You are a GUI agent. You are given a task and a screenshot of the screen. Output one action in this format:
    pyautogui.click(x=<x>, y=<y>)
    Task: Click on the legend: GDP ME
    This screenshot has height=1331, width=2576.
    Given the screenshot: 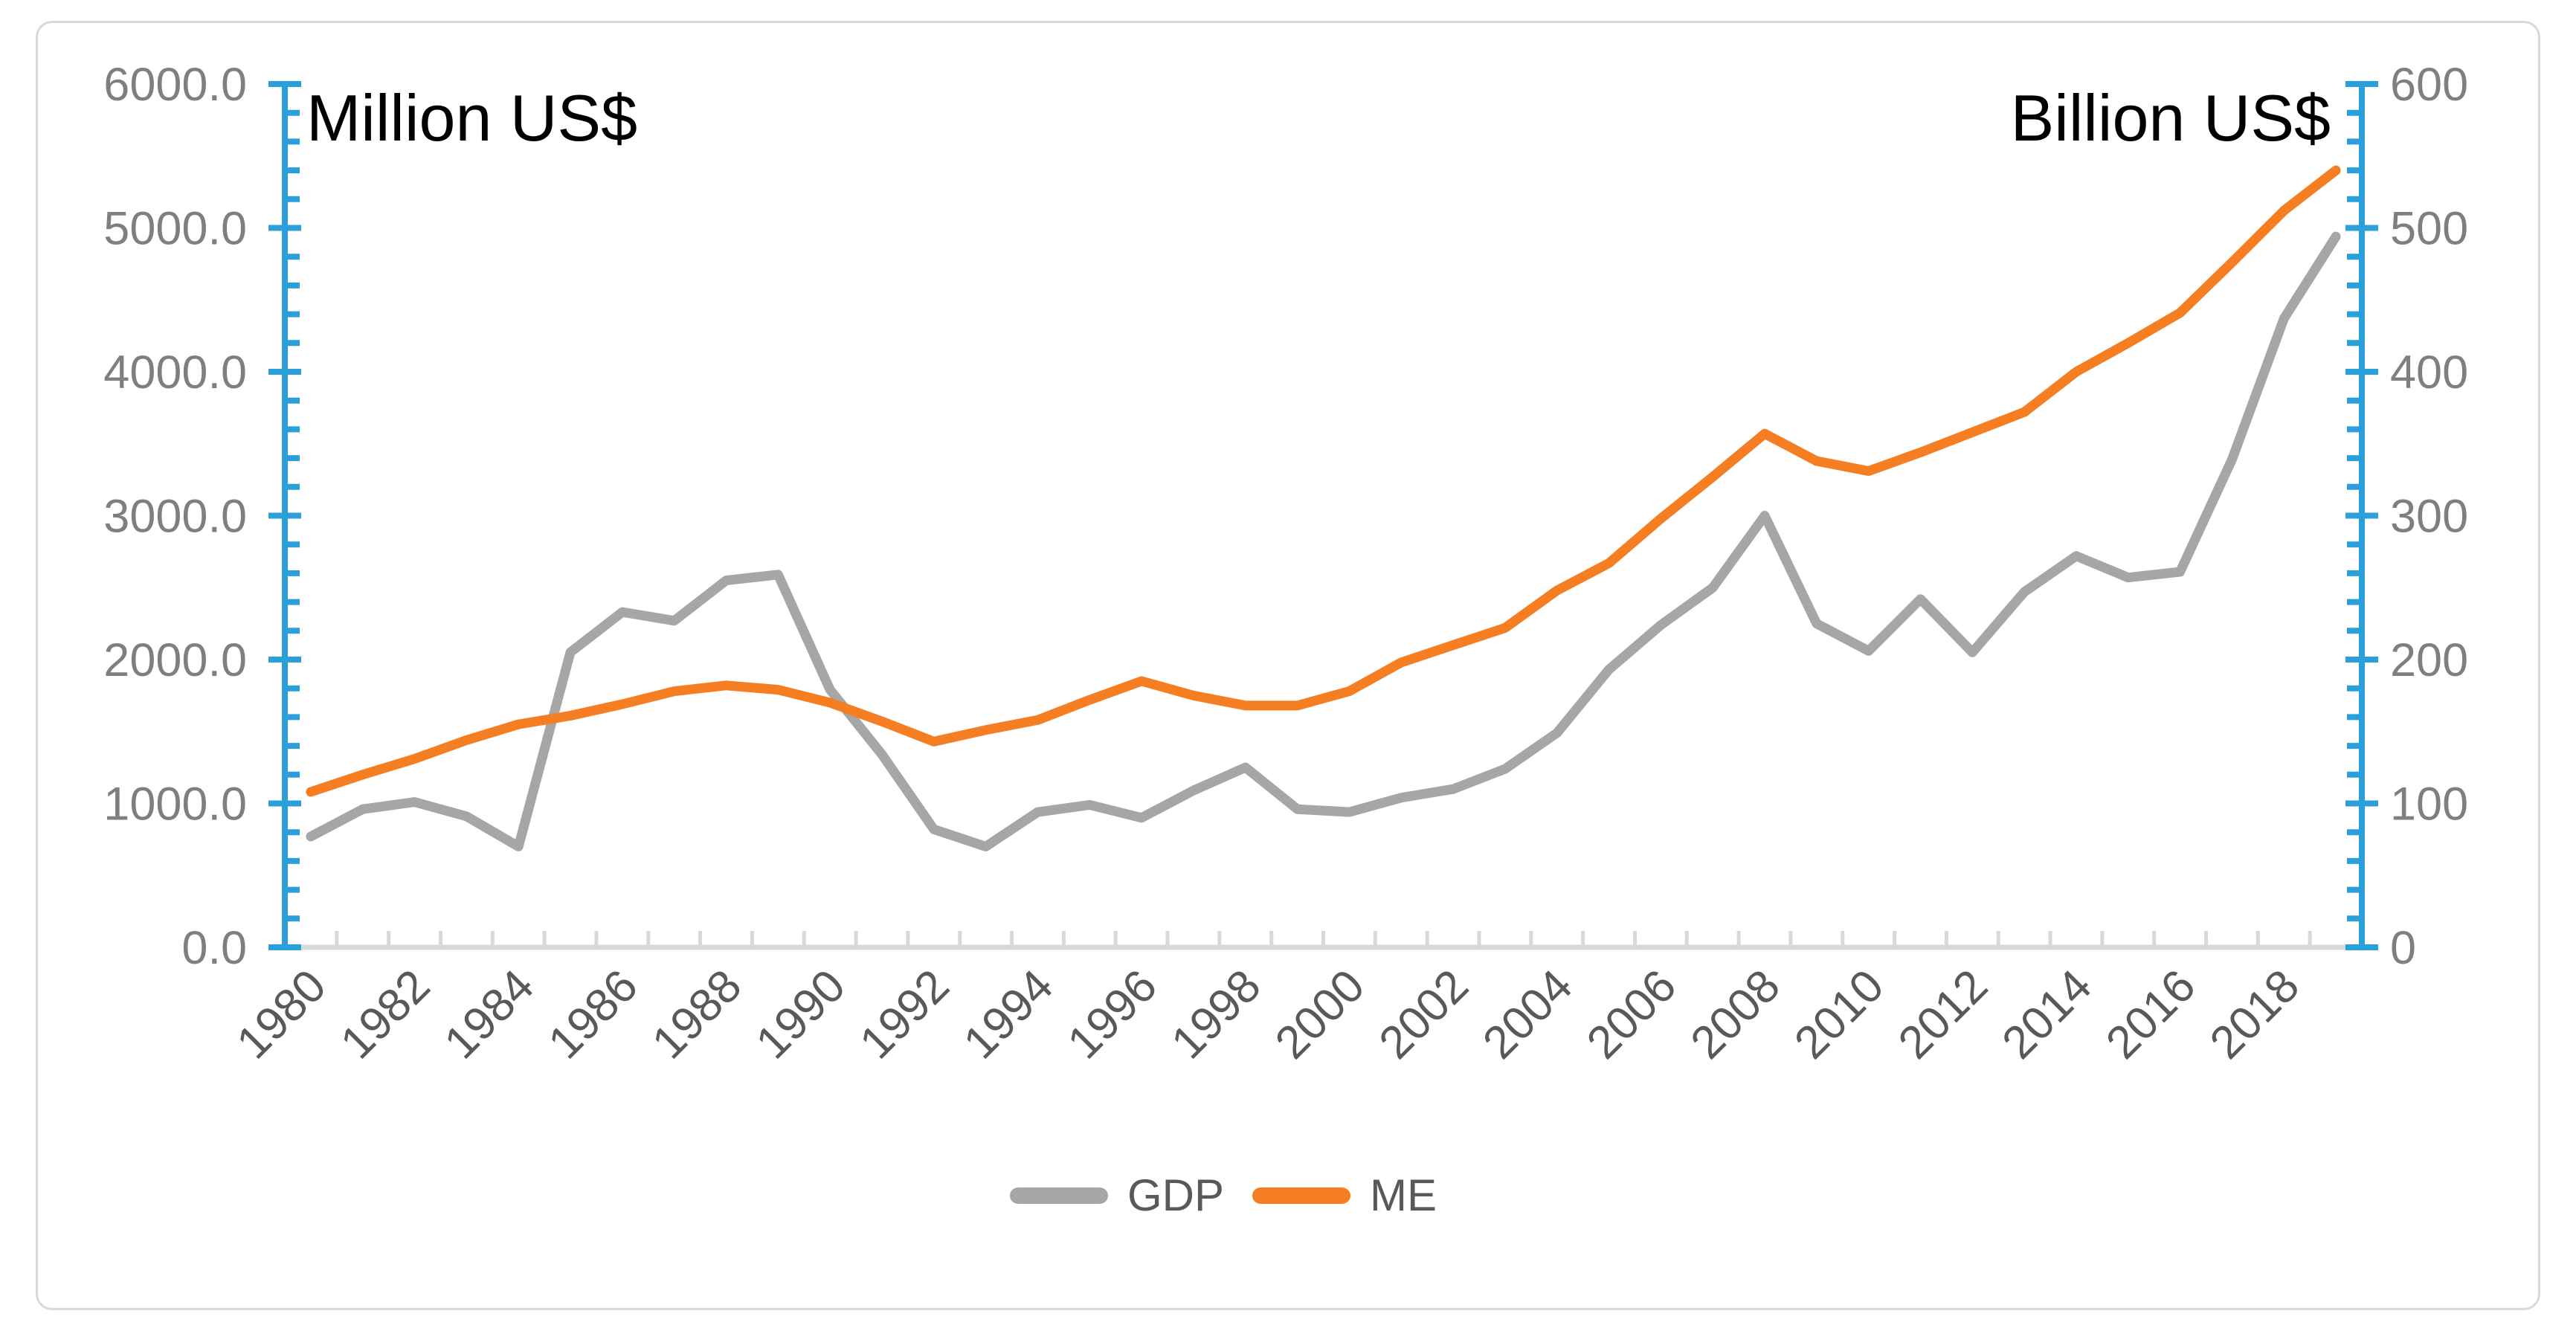 What is the action you would take?
    pyautogui.click(x=1223, y=1195)
    